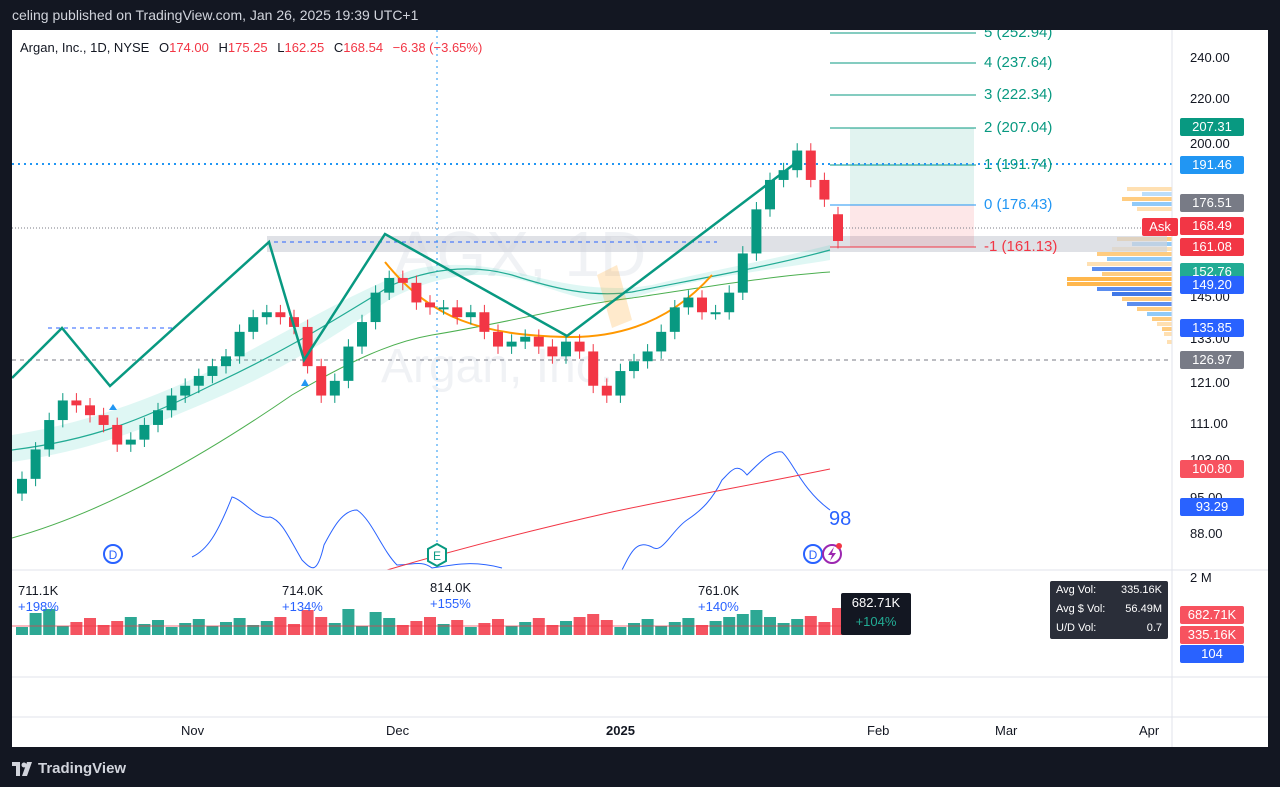 The image size is (1280, 787). Describe the element at coordinates (813, 554) in the screenshot. I see `dividend-marker-2: D` at that location.